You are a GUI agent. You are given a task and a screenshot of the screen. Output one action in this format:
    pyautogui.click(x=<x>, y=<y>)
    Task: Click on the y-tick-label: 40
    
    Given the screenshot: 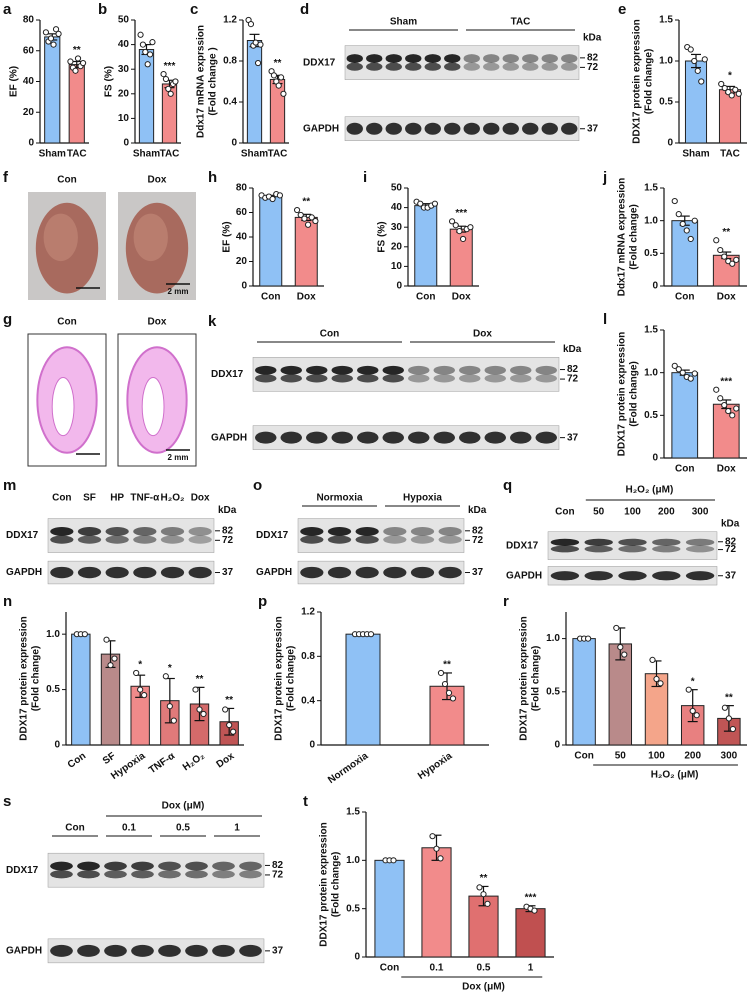 What is the action you would take?
    pyautogui.click(x=242, y=237)
    